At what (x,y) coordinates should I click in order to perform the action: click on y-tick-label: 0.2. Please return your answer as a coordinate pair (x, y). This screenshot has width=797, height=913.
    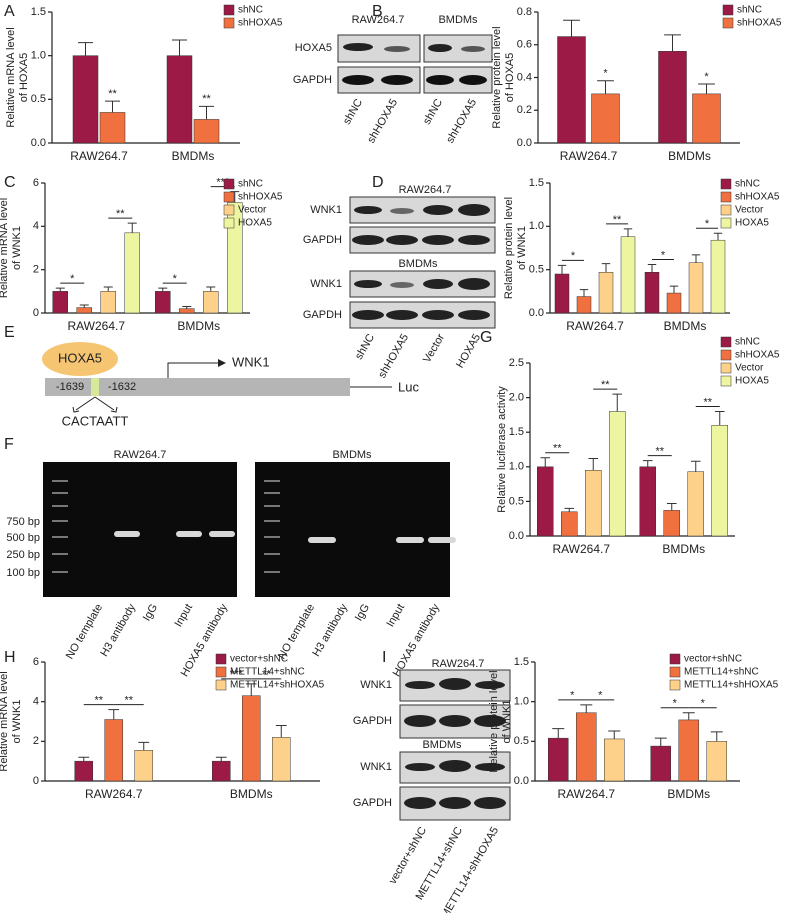
    Looking at the image, I should click on (524, 110).